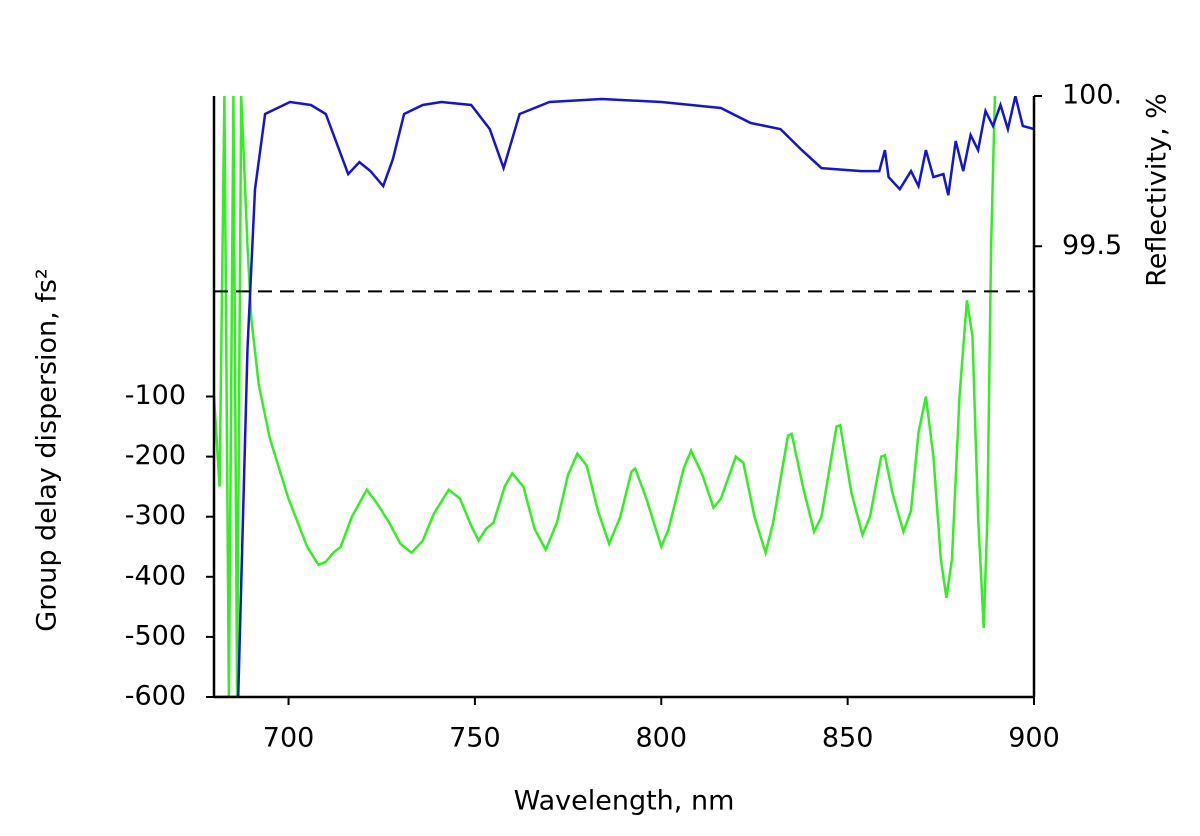 This screenshot has height=836, width=1200. I want to click on x-tick-label: 900, so click(1034, 738).